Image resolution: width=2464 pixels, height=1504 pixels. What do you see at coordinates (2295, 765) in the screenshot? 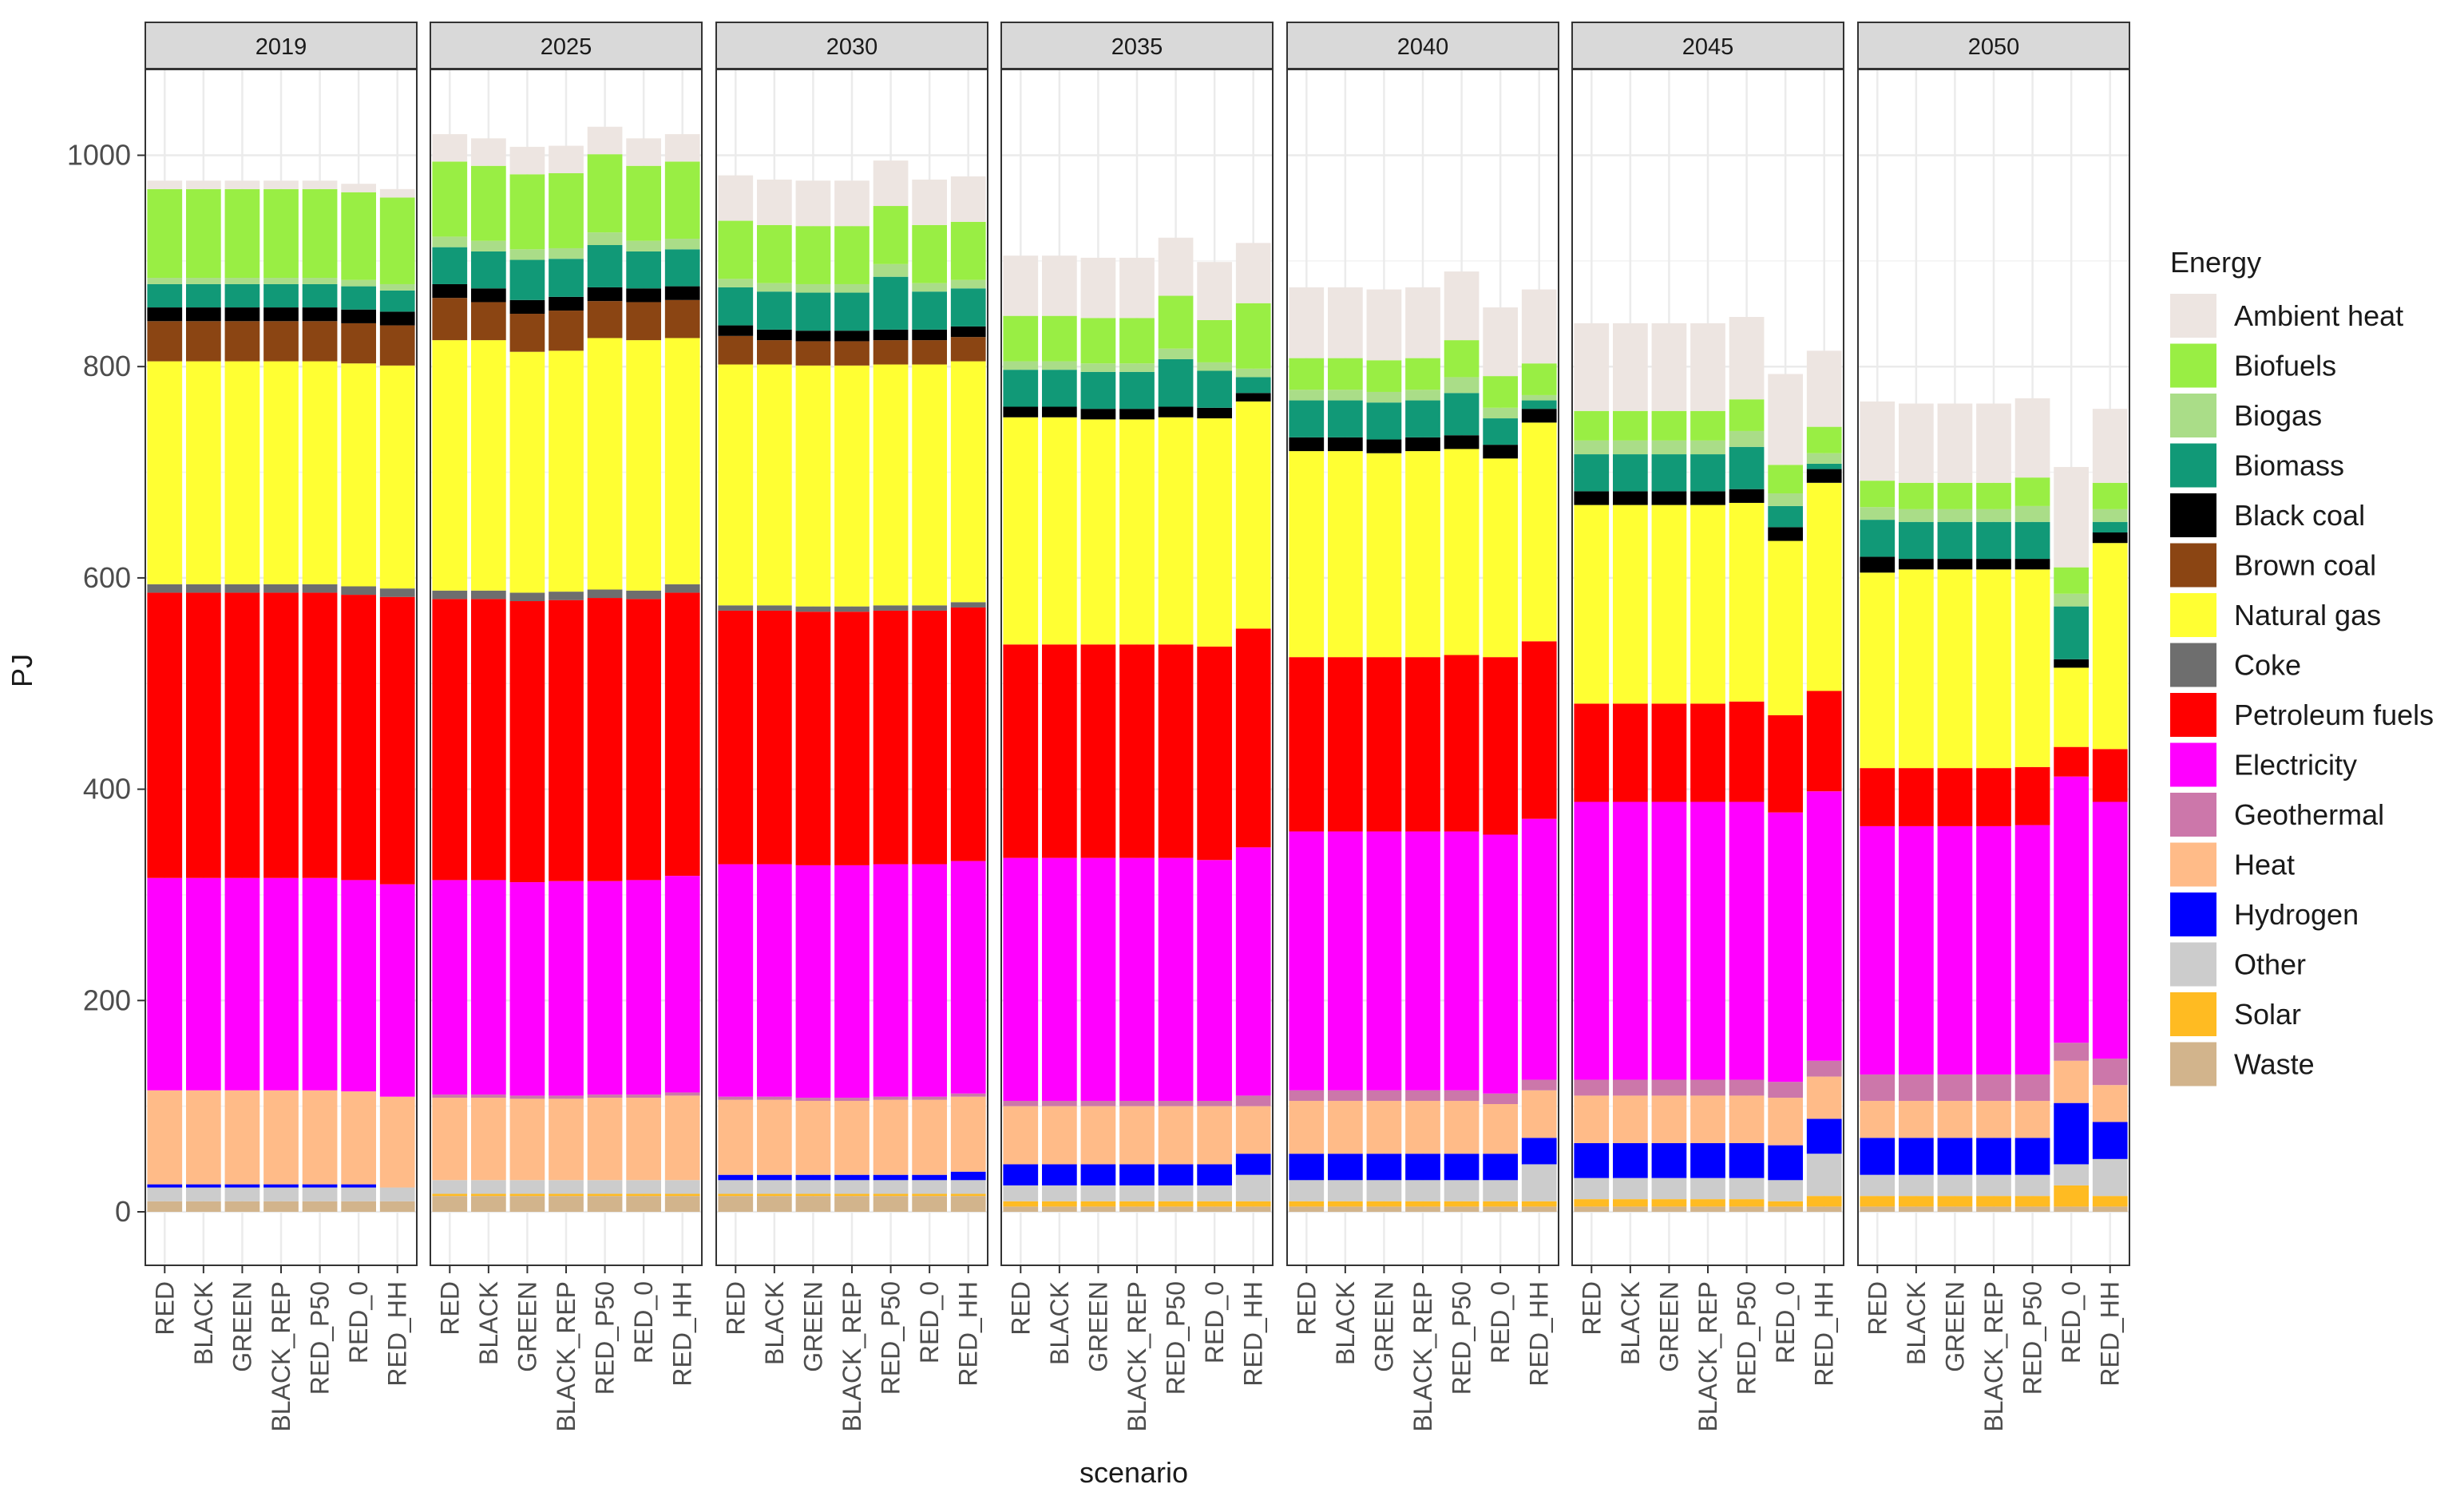
I see `legend-label: Electricity` at bounding box center [2295, 765].